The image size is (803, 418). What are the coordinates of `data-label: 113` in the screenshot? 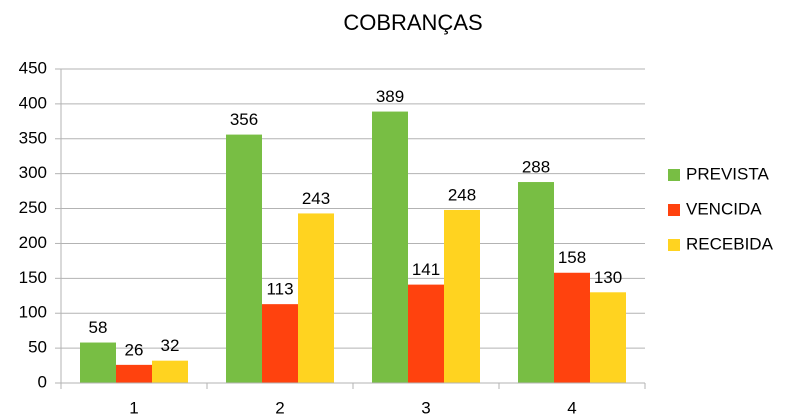 It's located at (279, 289).